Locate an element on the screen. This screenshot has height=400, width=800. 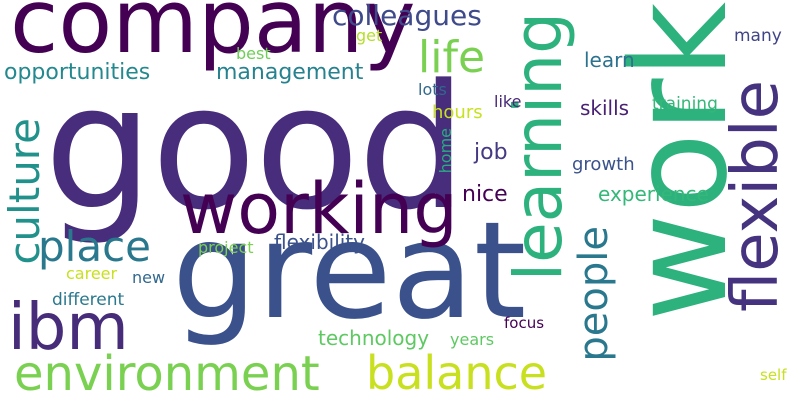
word-like: like is located at coordinates (508, 101).